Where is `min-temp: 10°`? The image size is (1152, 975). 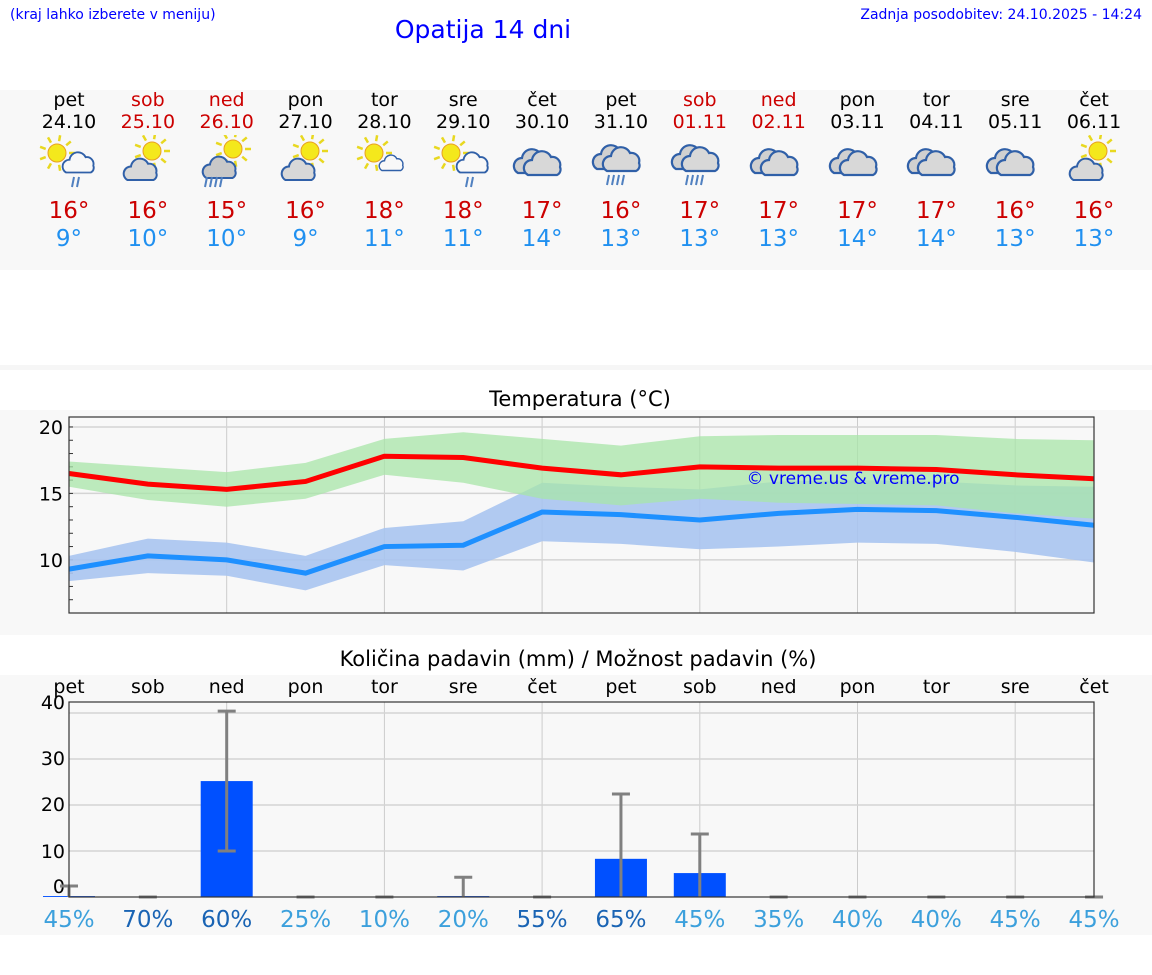
min-temp: 10° is located at coordinates (148, 239).